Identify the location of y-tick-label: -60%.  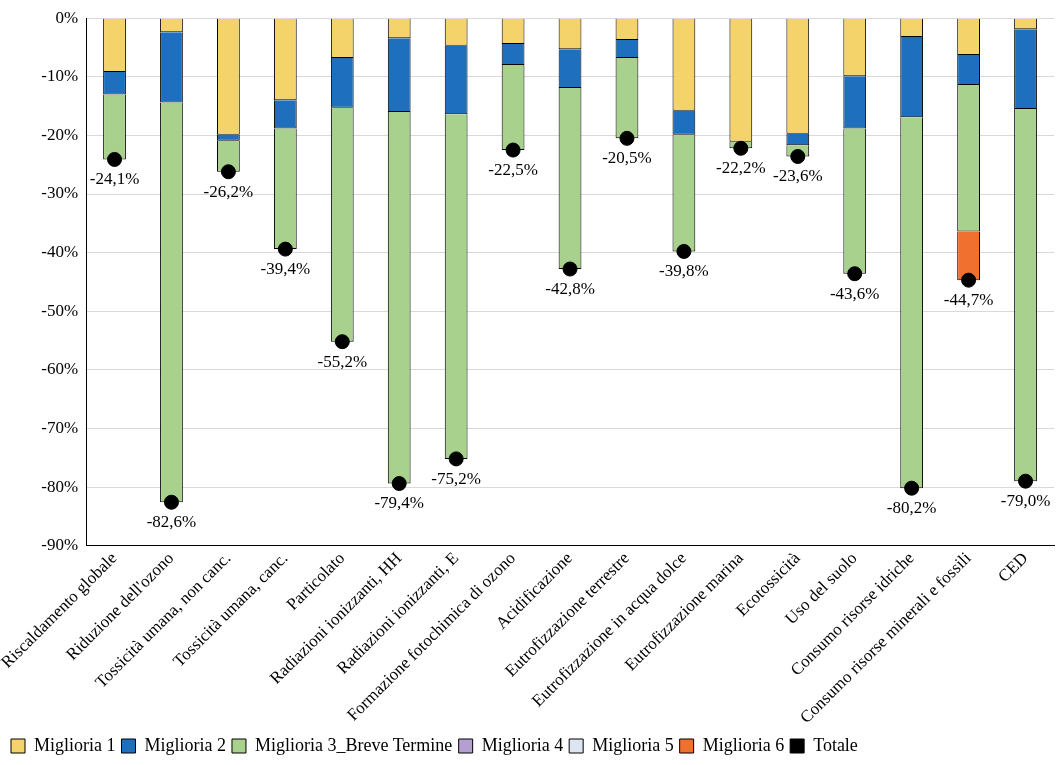
(60, 369).